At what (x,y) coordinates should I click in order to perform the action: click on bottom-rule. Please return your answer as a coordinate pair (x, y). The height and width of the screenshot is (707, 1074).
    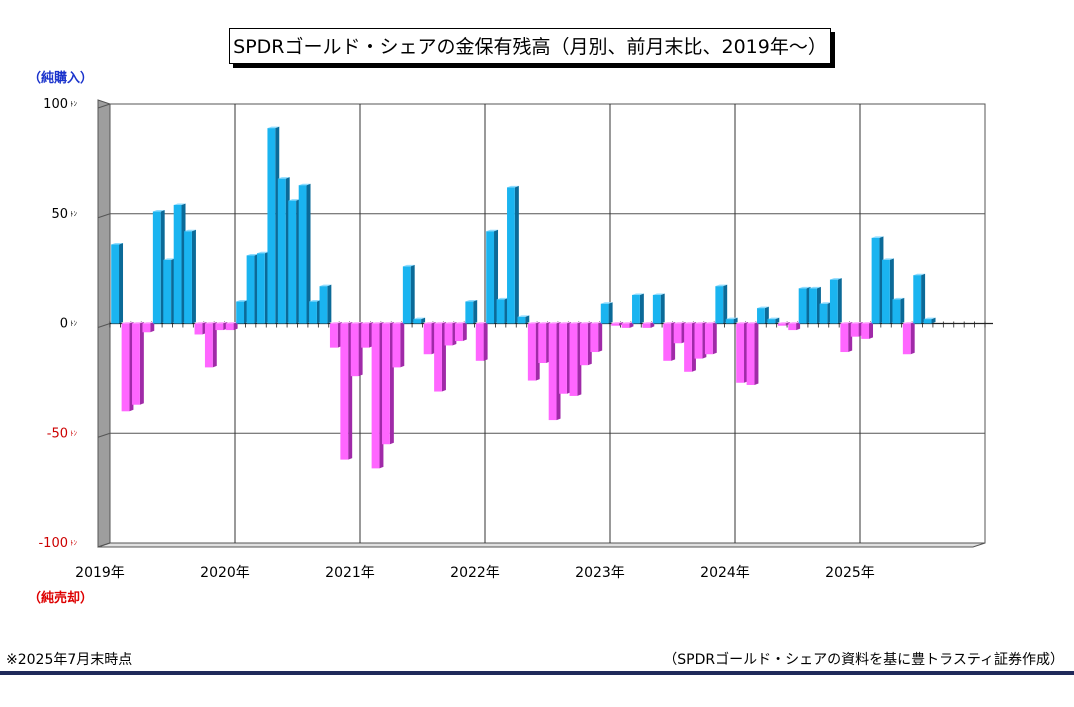
    Looking at the image, I should click on (537, 673).